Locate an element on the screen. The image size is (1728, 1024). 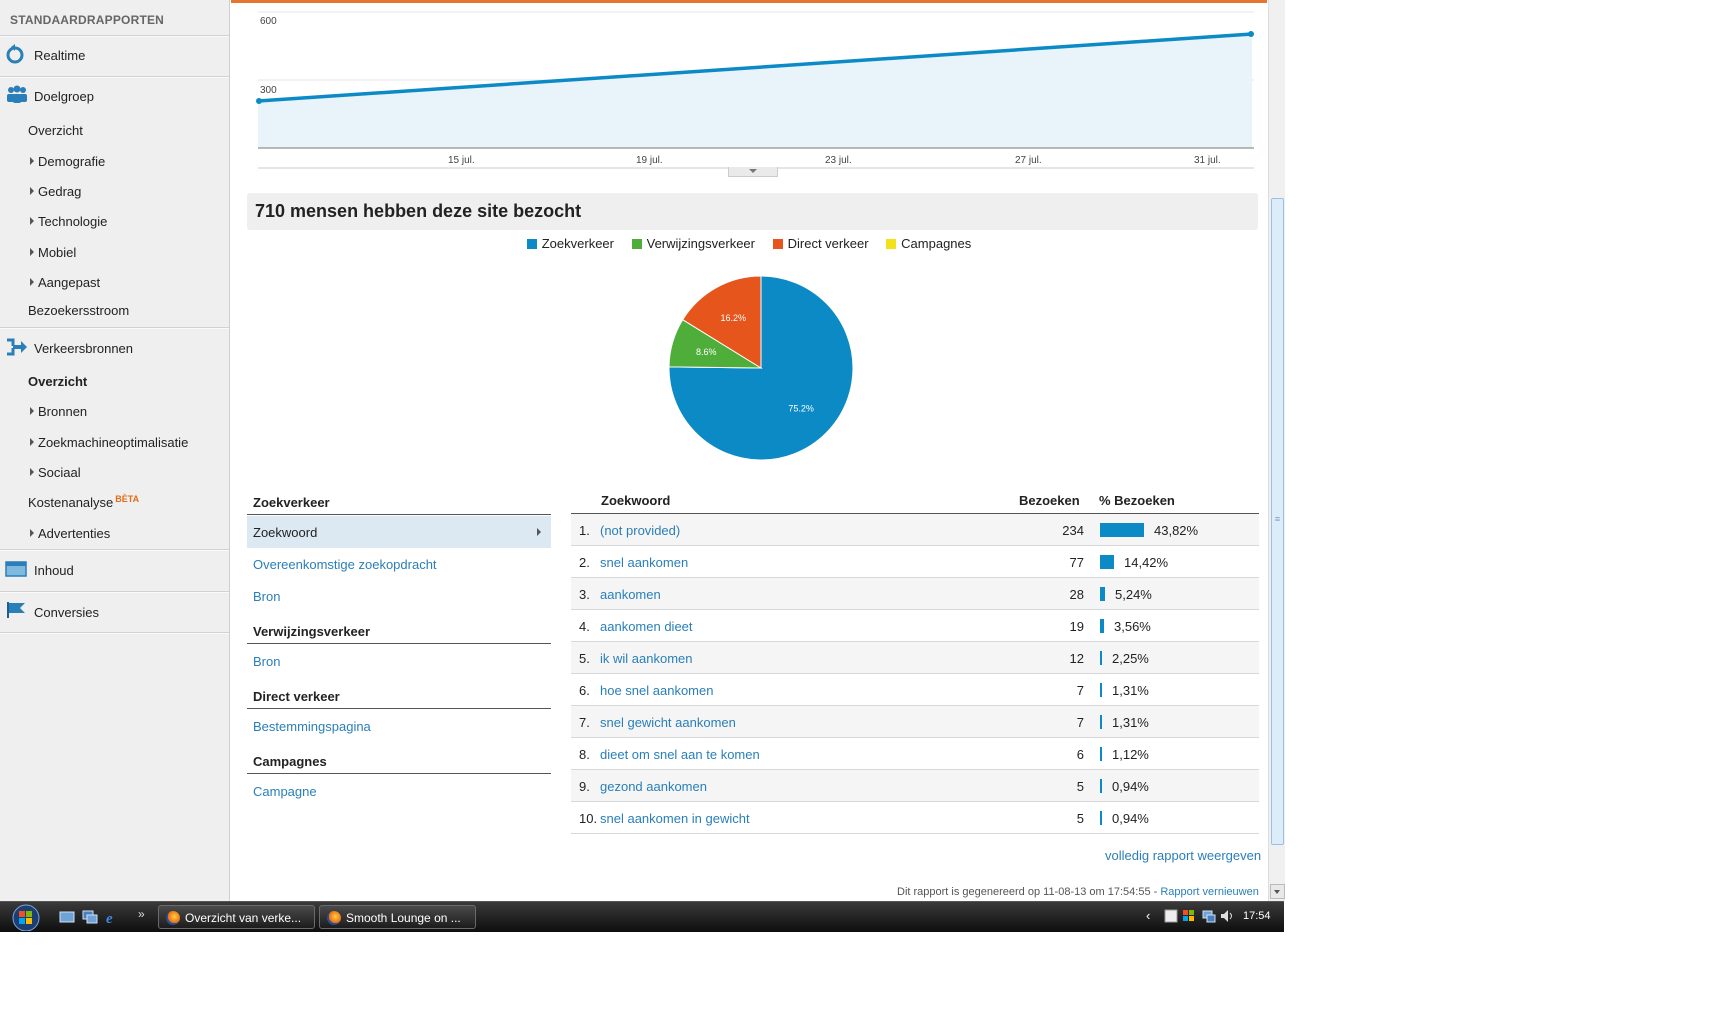
pie-slice-direct-verkeer is located at coordinates (722, 322).